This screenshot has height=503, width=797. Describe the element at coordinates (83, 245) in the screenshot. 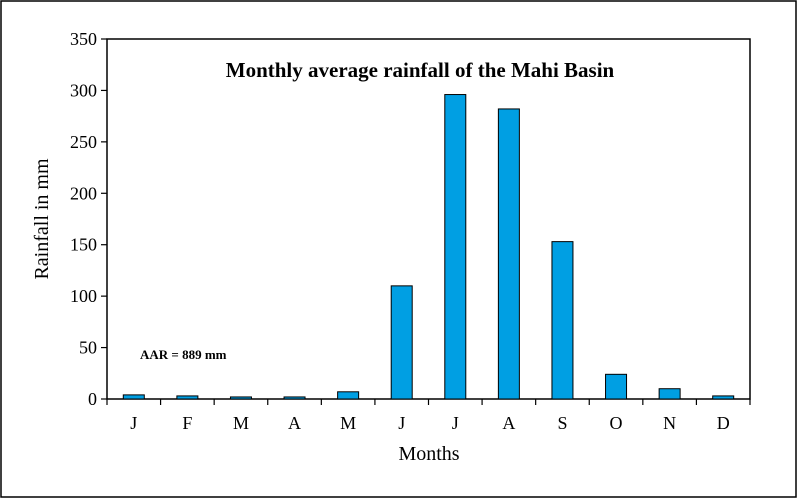

I see `y-tick-label: 150` at that location.